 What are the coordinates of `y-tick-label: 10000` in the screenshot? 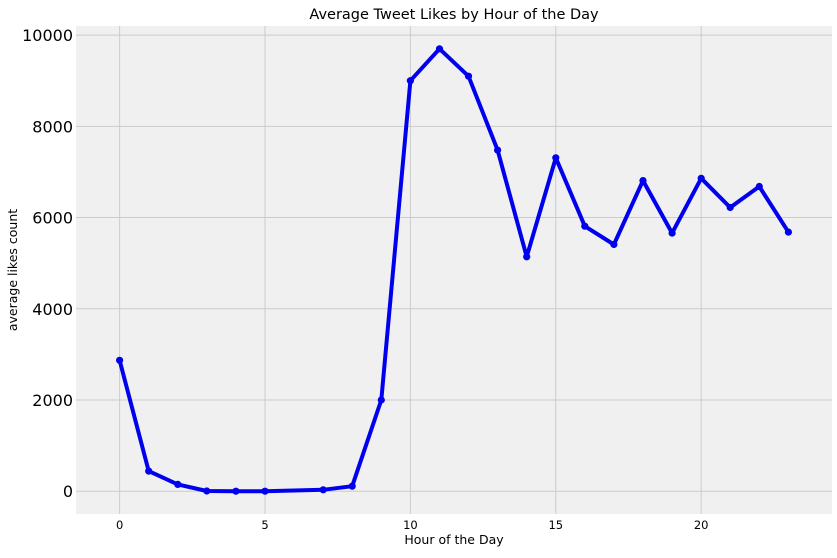 It's located at (47, 35).